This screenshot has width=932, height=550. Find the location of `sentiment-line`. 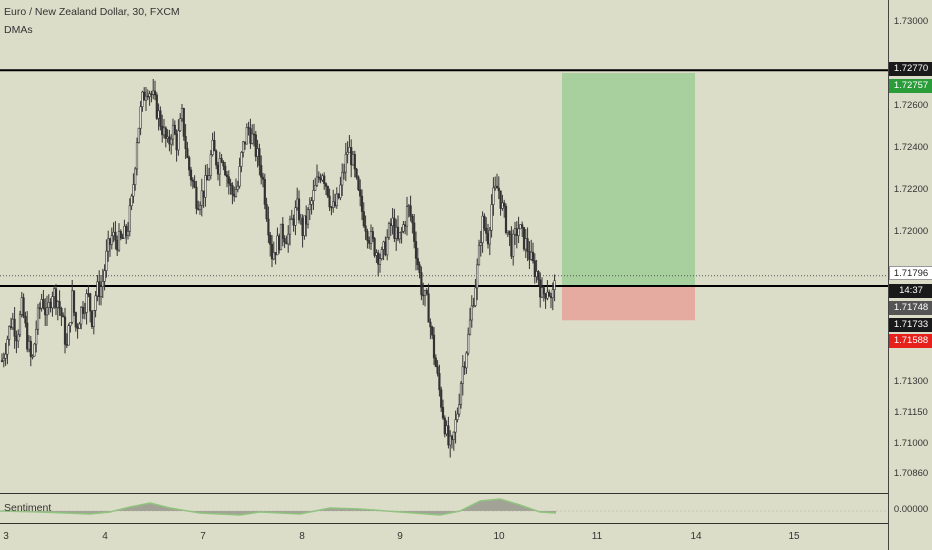

sentiment-line is located at coordinates (278, 507).